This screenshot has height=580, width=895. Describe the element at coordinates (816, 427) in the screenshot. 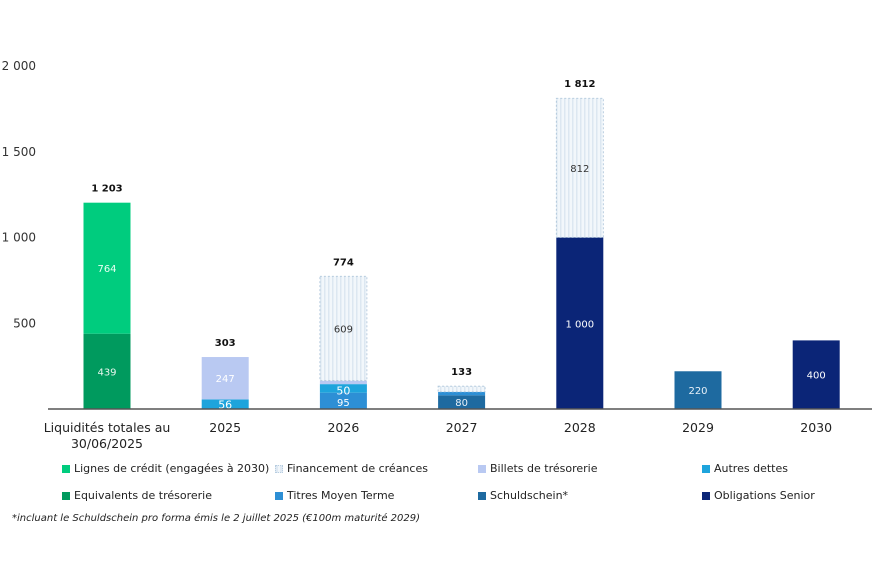

I see `x-tick-label: 2030` at that location.